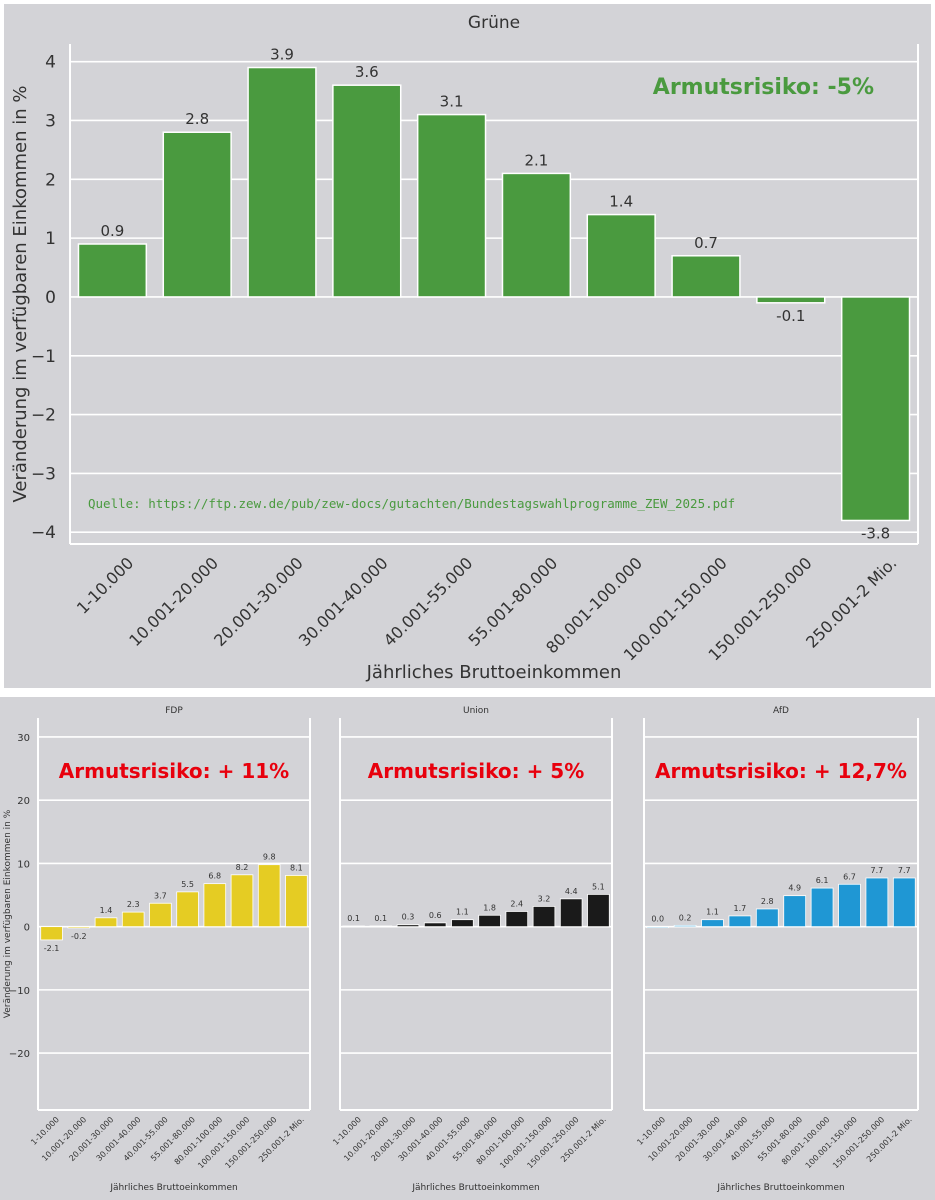 This screenshot has width=935, height=1200. I want to click on data-label: 3.2, so click(544, 898).